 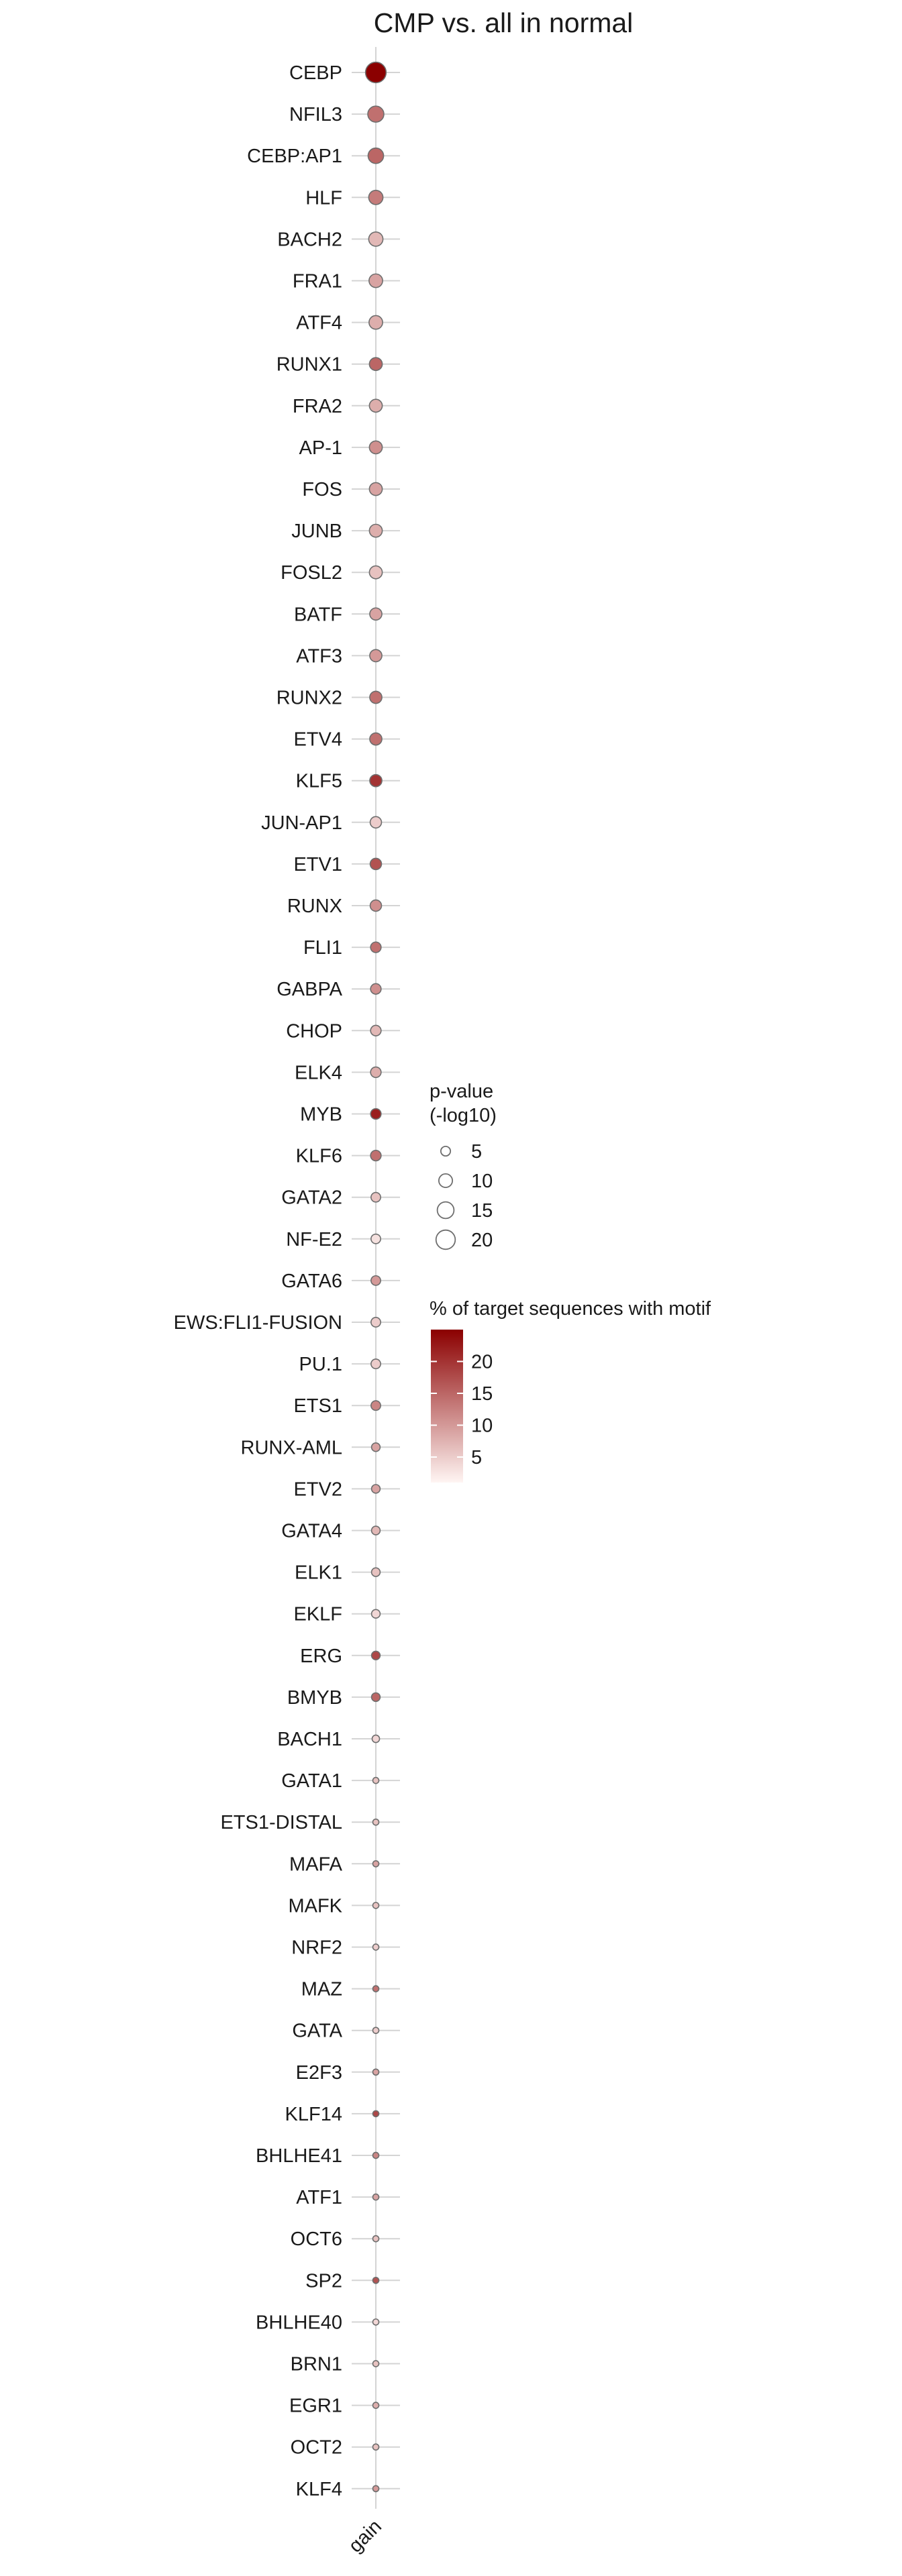 What do you see at coordinates (319, 1156) in the screenshot?
I see `y-tick-label: KLF6` at bounding box center [319, 1156].